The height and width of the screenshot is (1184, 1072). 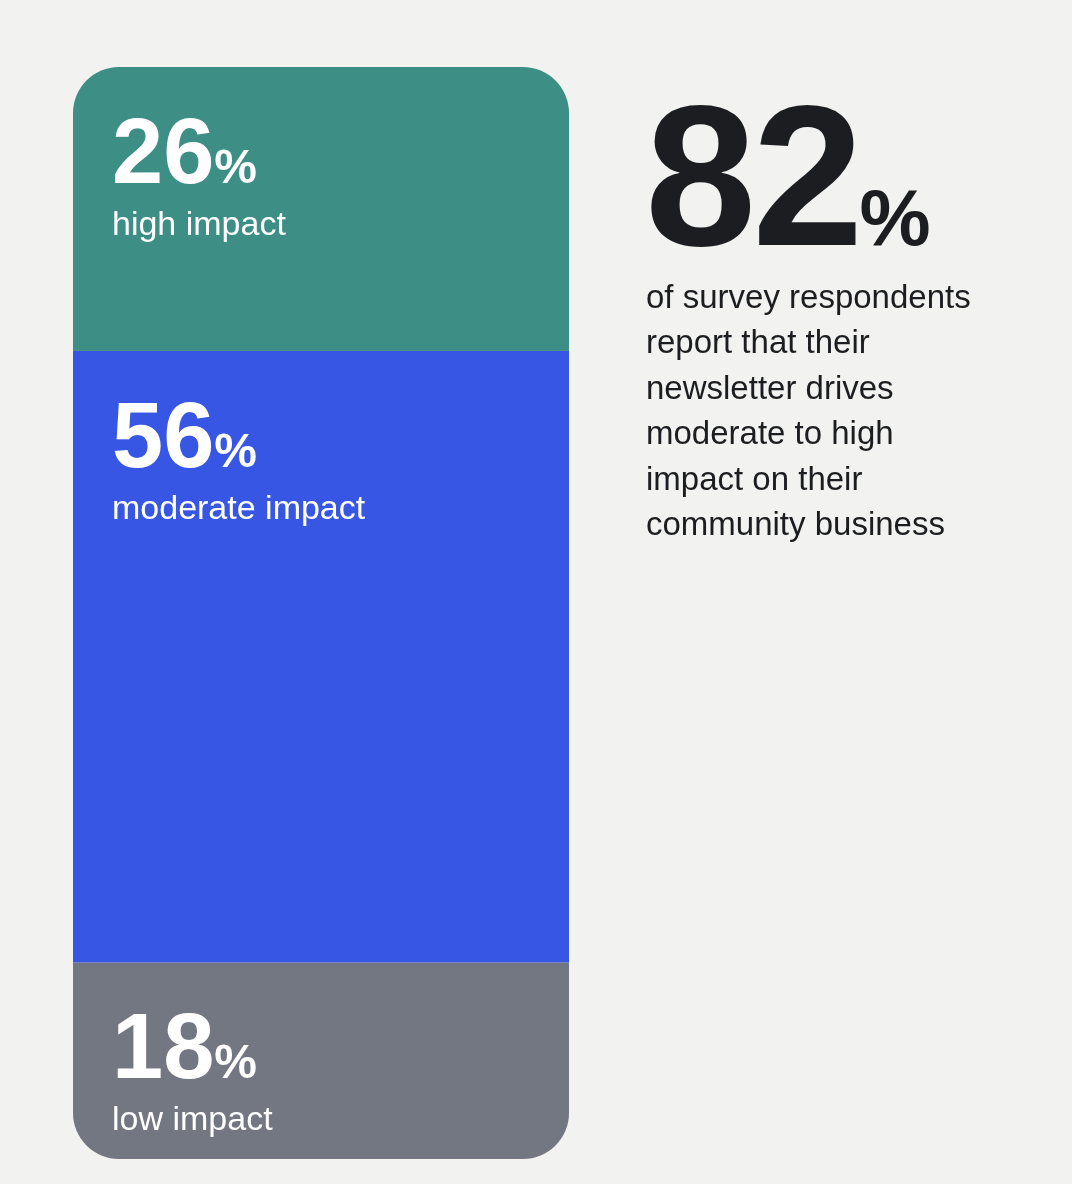 I want to click on series-label: high impact, so click(x=199, y=223).